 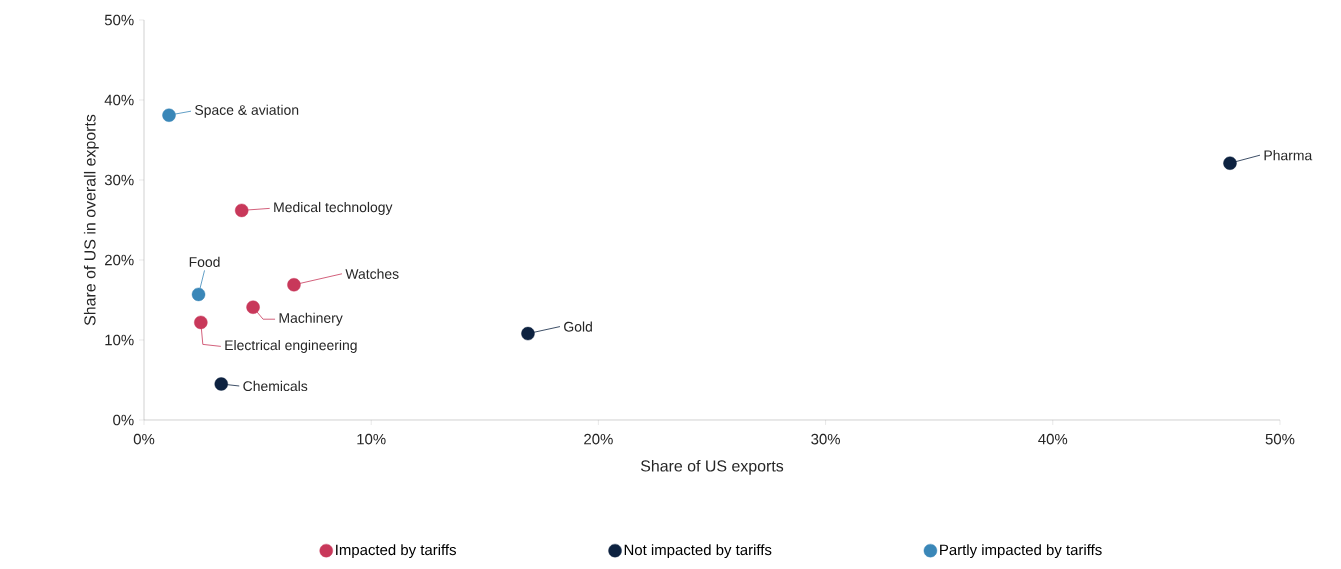 I want to click on x-tick-label: 40%, so click(x=1053, y=439).